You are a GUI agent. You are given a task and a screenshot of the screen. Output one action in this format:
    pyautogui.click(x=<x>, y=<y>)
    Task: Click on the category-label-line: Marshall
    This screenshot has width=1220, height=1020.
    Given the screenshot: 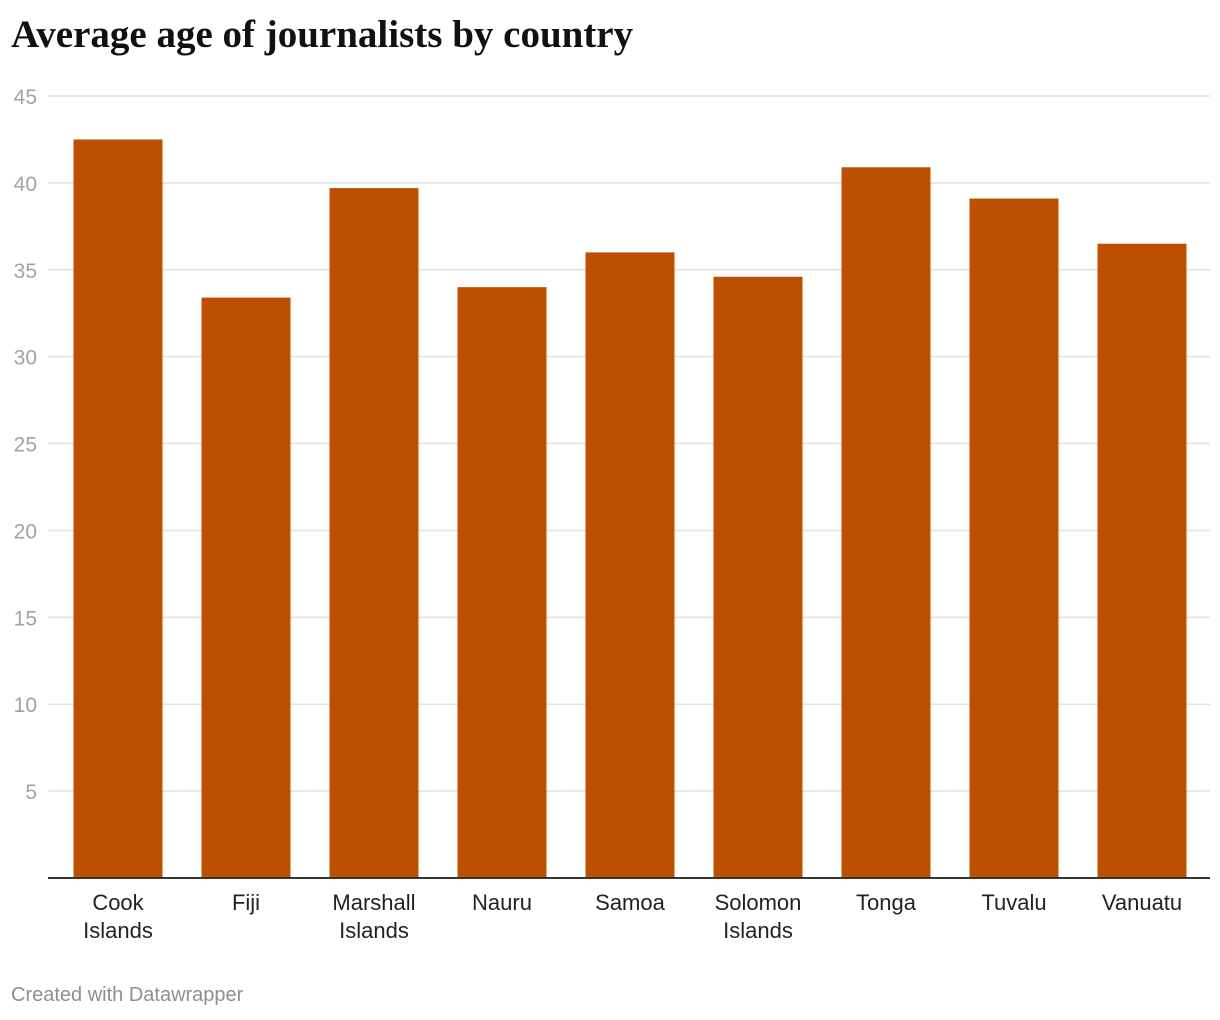 What is the action you would take?
    pyautogui.click(x=373, y=902)
    